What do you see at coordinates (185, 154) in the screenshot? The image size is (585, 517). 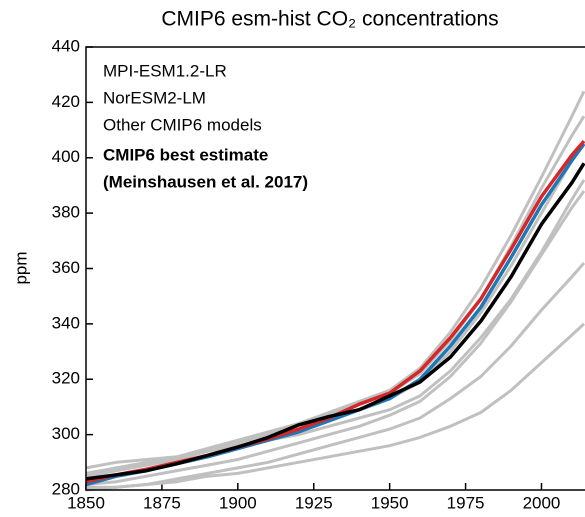 I see `legend-label: CMIP6 best estimate` at bounding box center [185, 154].